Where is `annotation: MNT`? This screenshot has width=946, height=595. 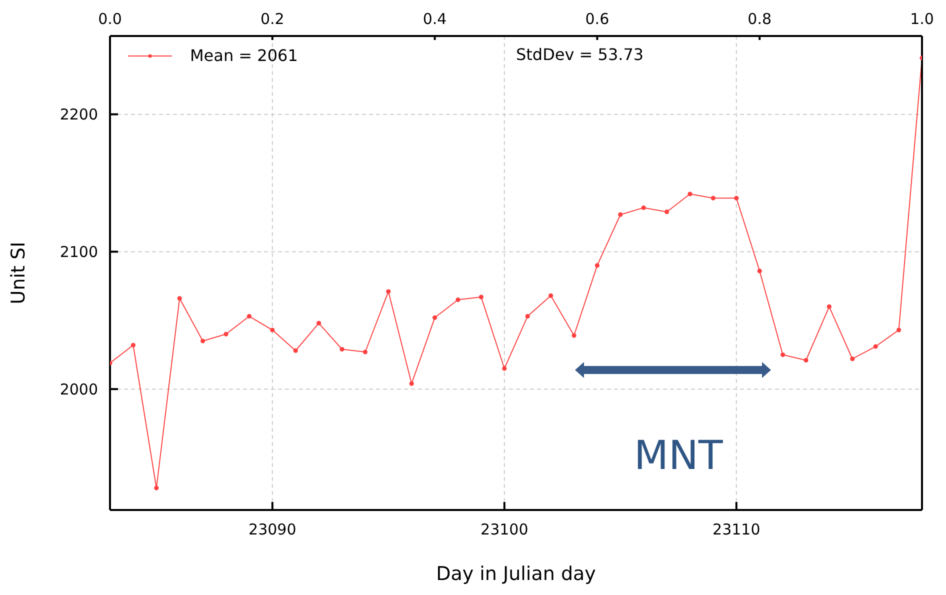
annotation: MNT is located at coordinates (678, 456).